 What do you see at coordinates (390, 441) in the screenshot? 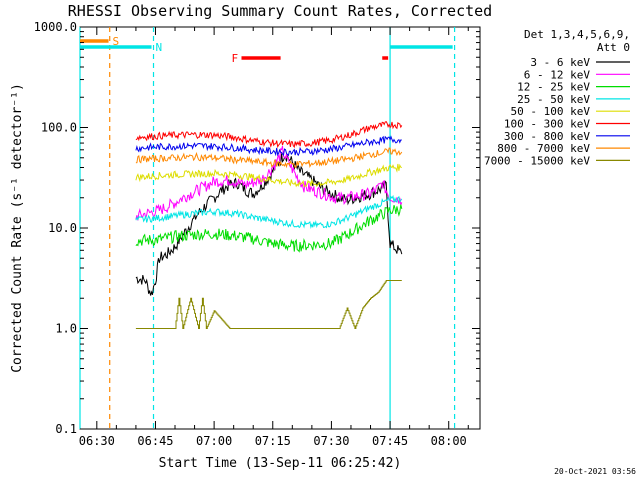
I see `x-tick-label: 07:45` at bounding box center [390, 441].